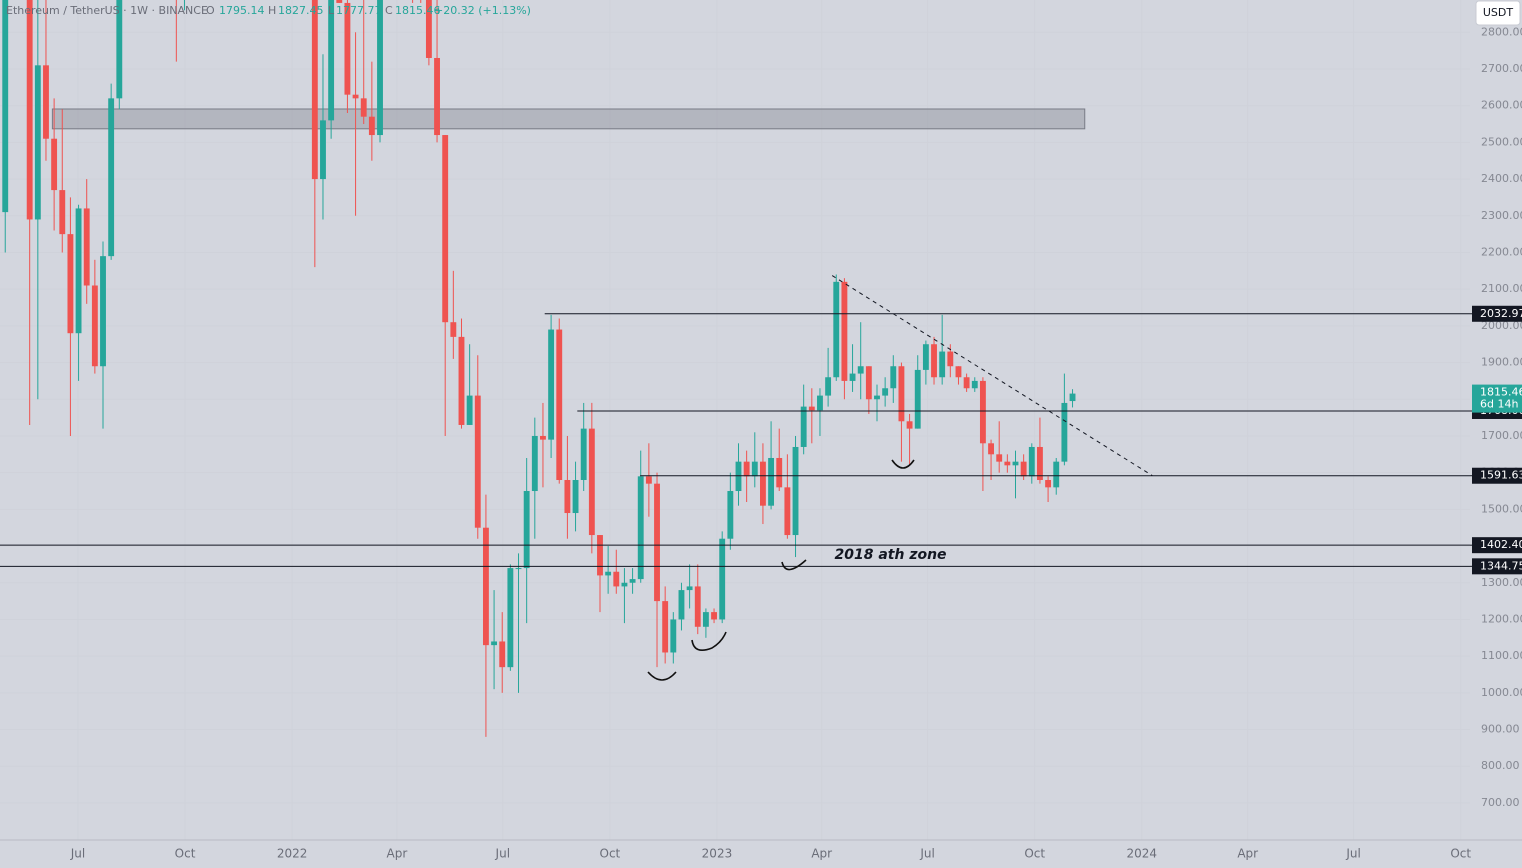  I want to click on button-label: USDT, so click(1498, 12).